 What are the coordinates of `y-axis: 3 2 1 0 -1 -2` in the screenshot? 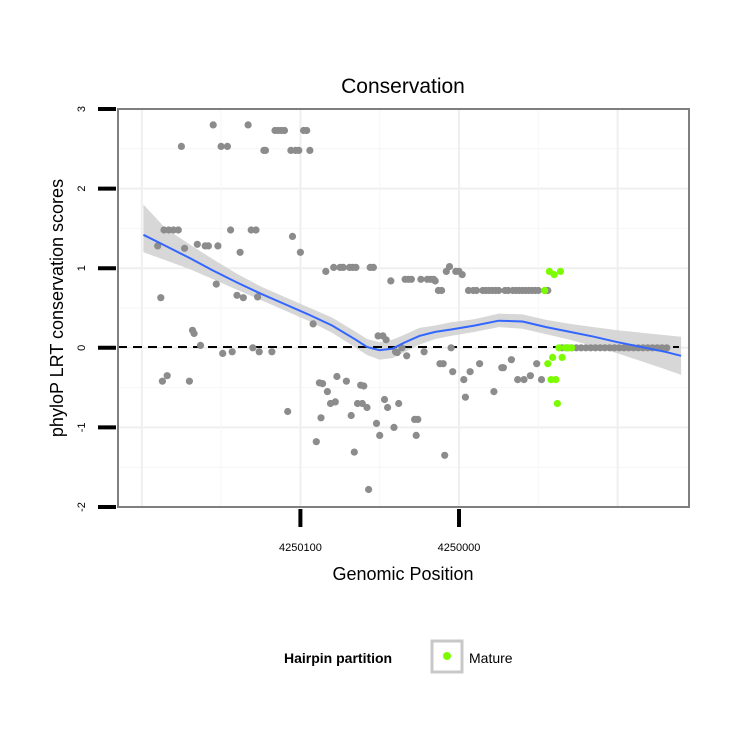 It's located at (96, 309).